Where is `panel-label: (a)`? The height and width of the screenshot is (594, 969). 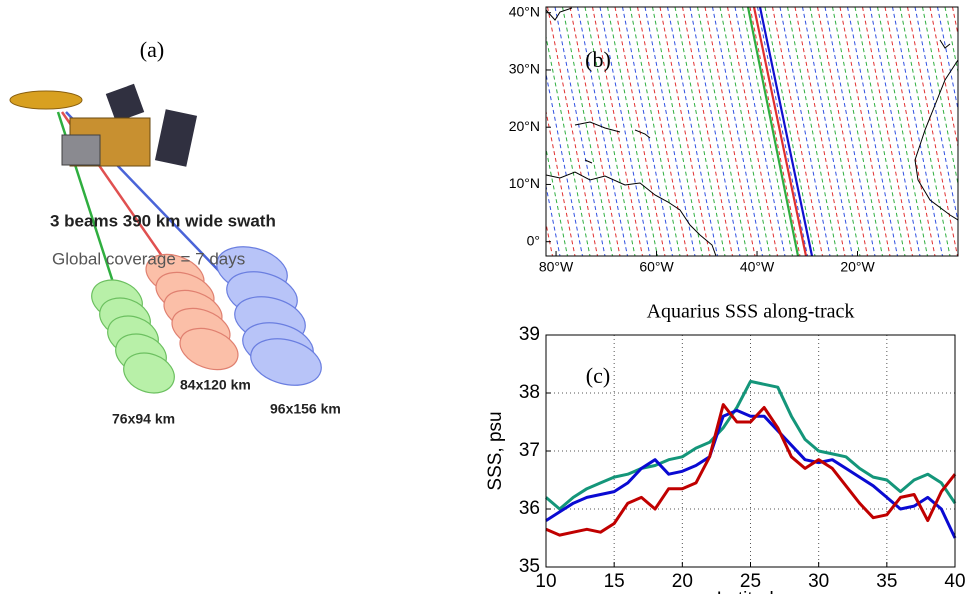
panel-label: (a) is located at coordinates (152, 49).